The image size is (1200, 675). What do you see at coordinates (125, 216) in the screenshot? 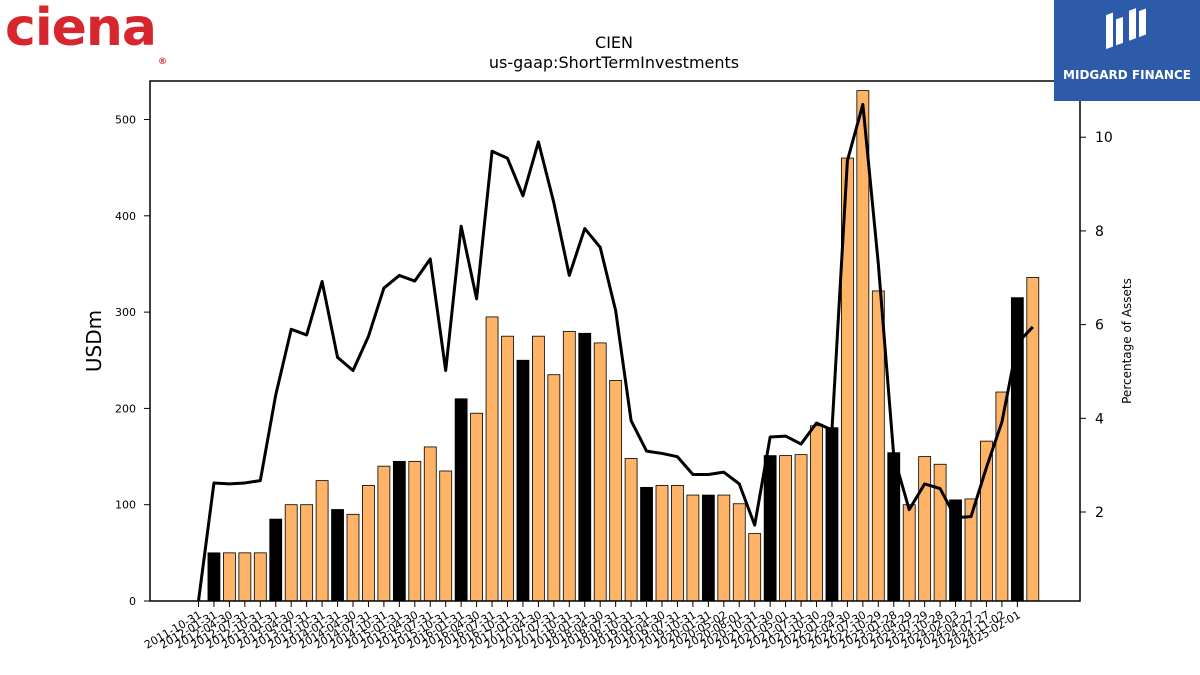
I see `y-tick-label: 400` at bounding box center [125, 216].